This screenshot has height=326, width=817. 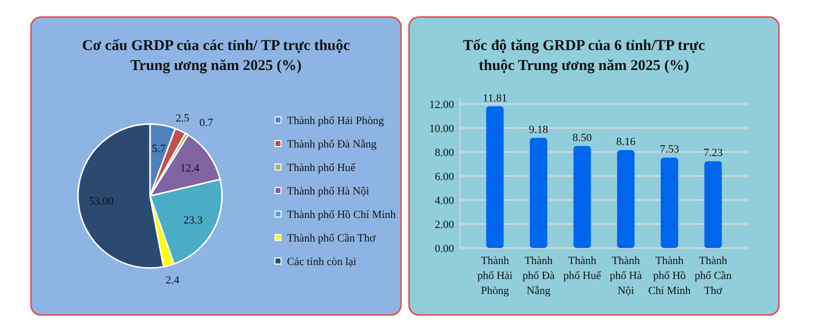 I want to click on data-label: 11.81, so click(x=495, y=98).